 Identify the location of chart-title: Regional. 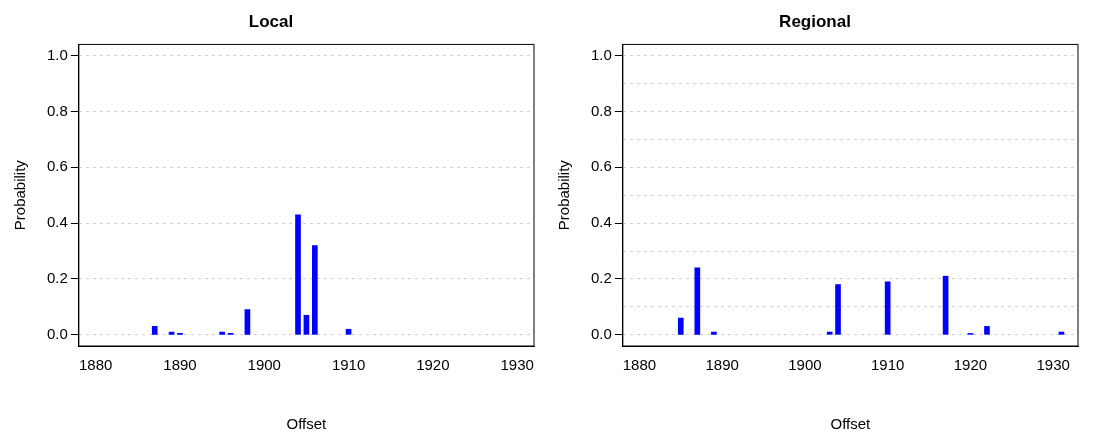
(815, 21).